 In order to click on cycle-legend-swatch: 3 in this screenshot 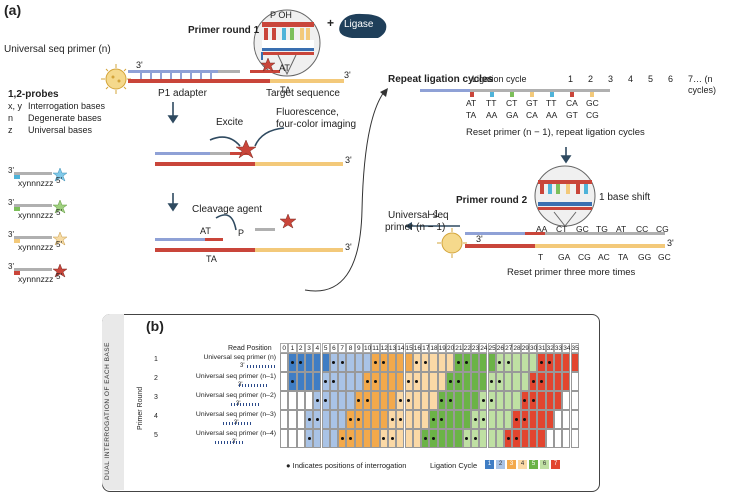, I will do `click(511, 464)`.